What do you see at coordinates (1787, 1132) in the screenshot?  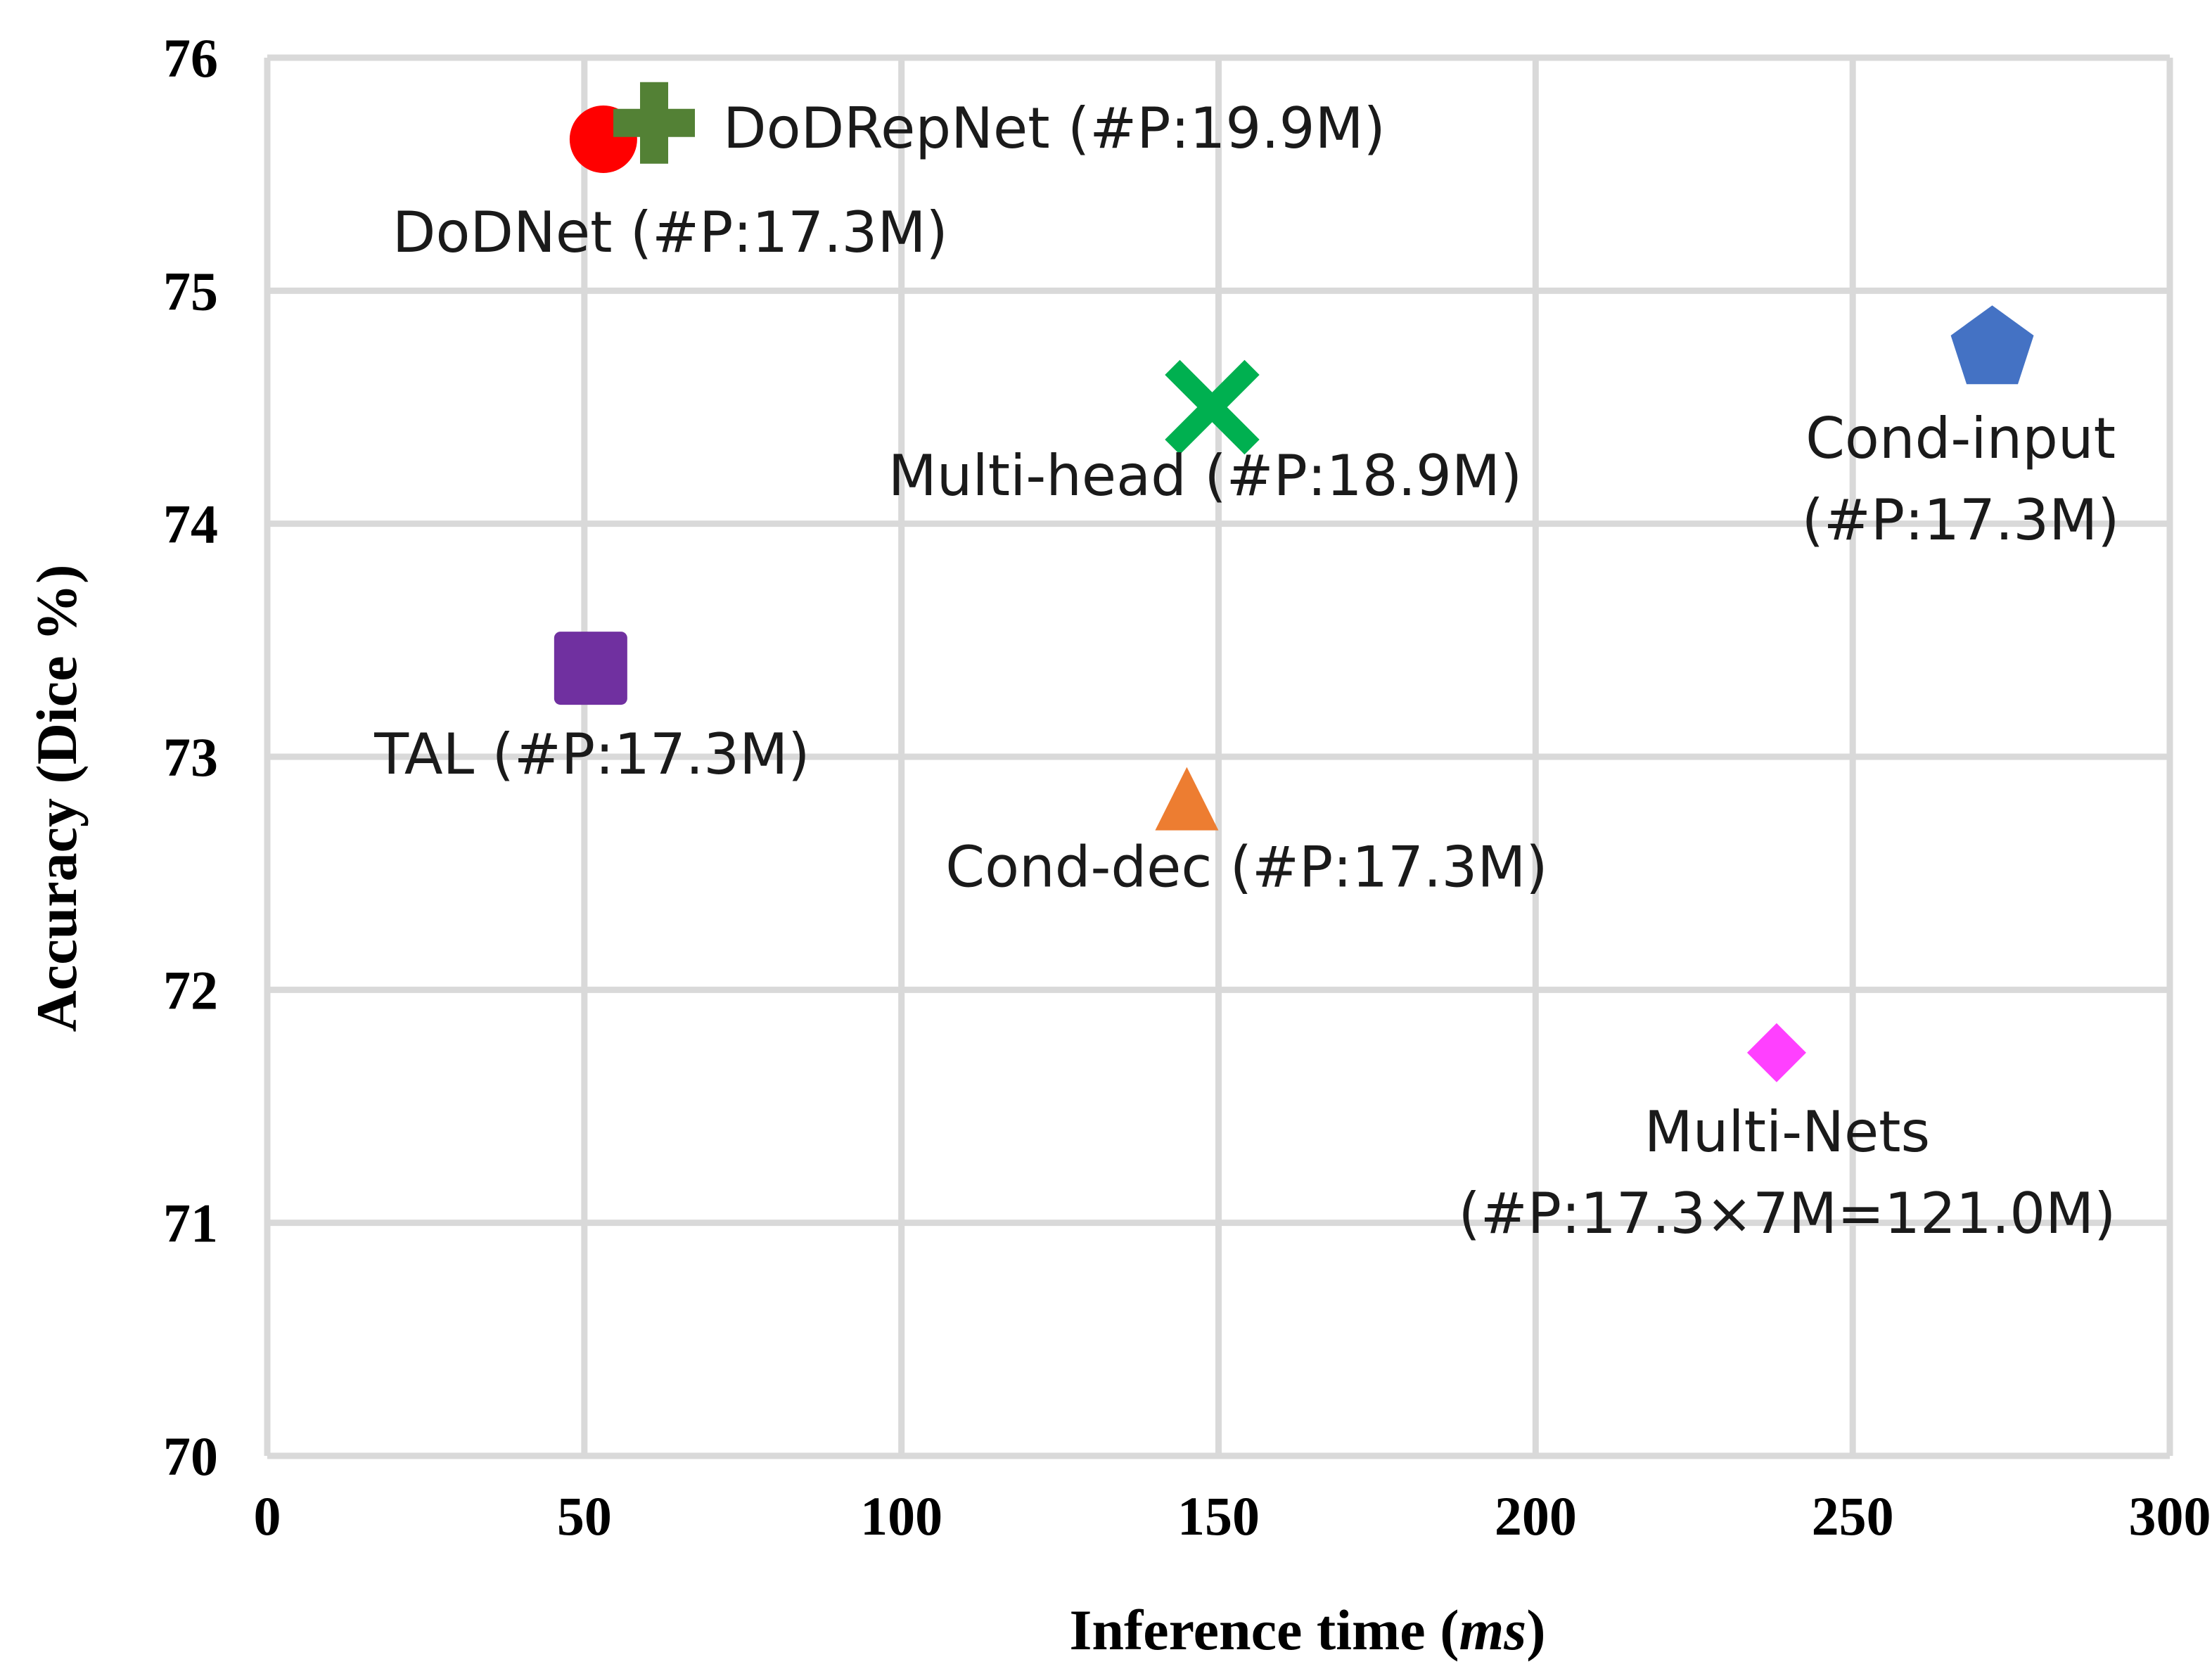 I see `point-label: Multi-Nets` at bounding box center [1787, 1132].